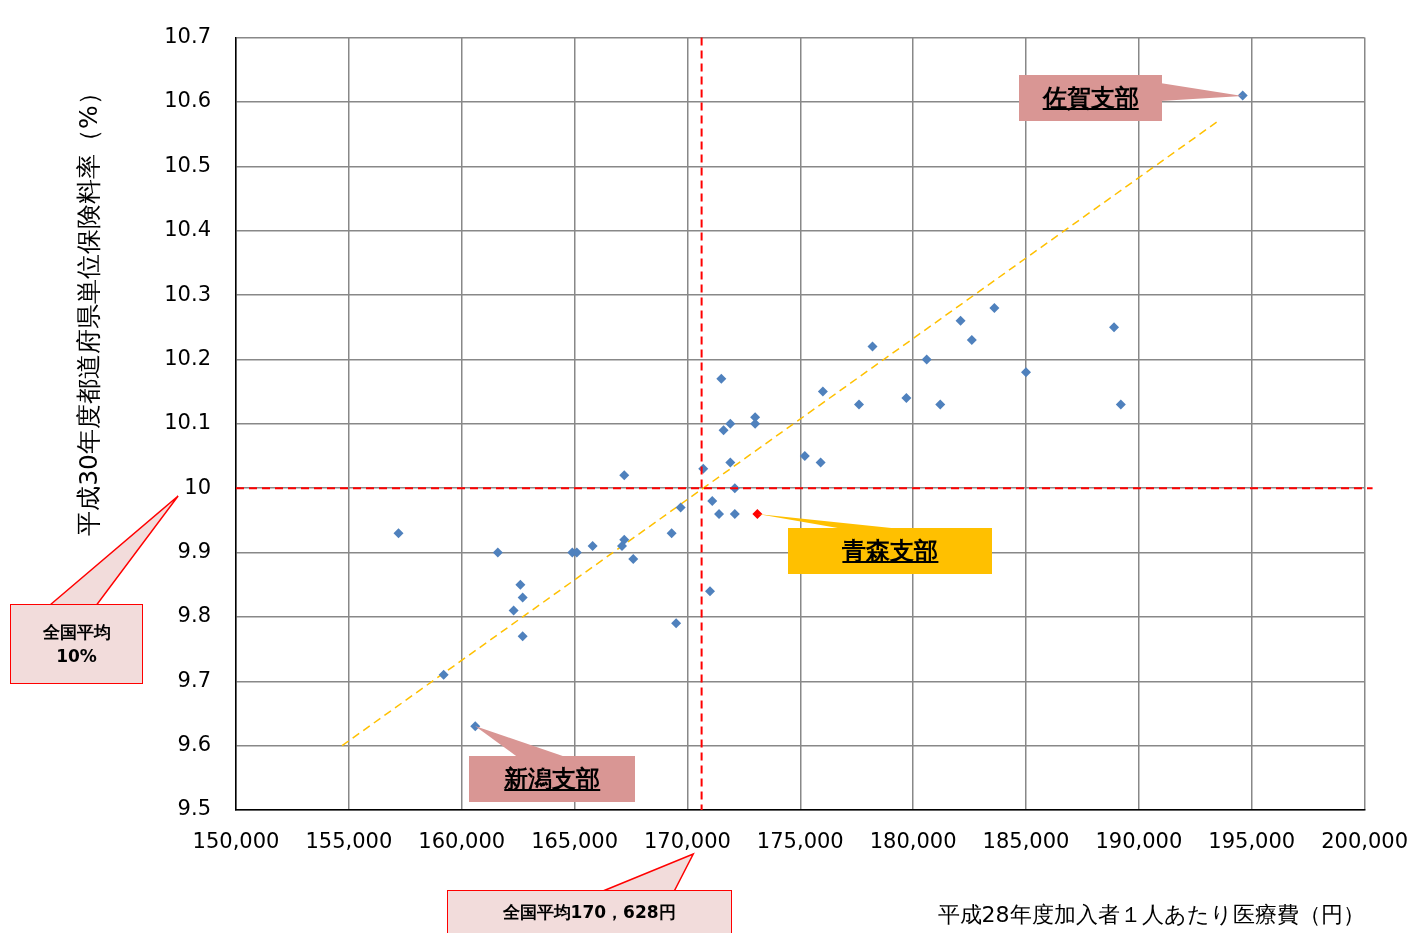 This screenshot has width=1428, height=933. What do you see at coordinates (194, 550) in the screenshot?
I see `y-tick-label: 9.9` at bounding box center [194, 550].